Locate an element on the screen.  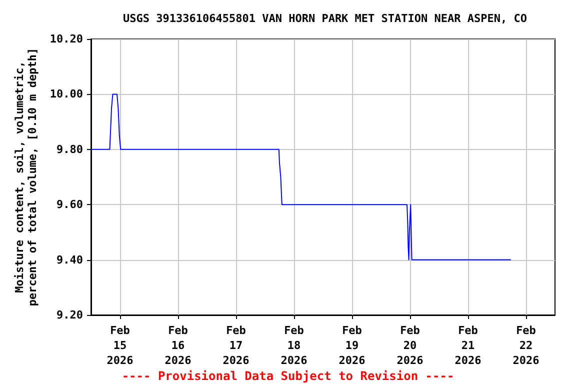
y-axis-title: Moisture content, soil, volumetric, percent of total volume, [0.10 m depth] is located at coordinates (25, 177).